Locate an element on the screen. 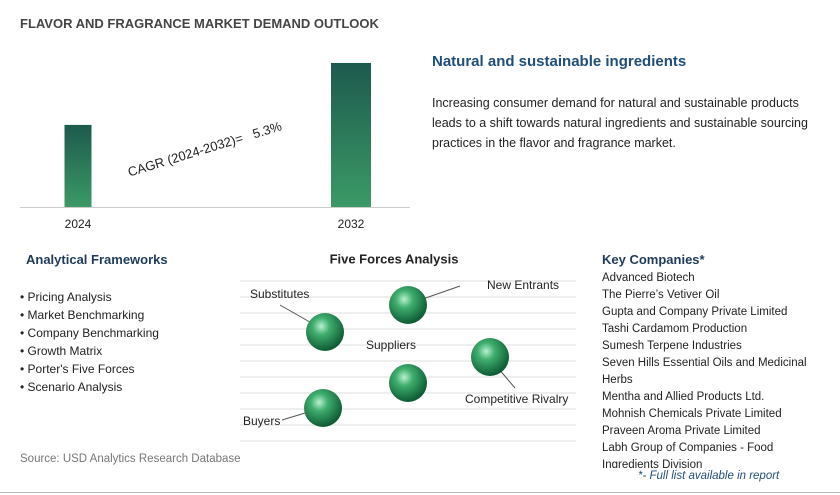  list-item: • Pricing Analysis is located at coordinates (89, 297).